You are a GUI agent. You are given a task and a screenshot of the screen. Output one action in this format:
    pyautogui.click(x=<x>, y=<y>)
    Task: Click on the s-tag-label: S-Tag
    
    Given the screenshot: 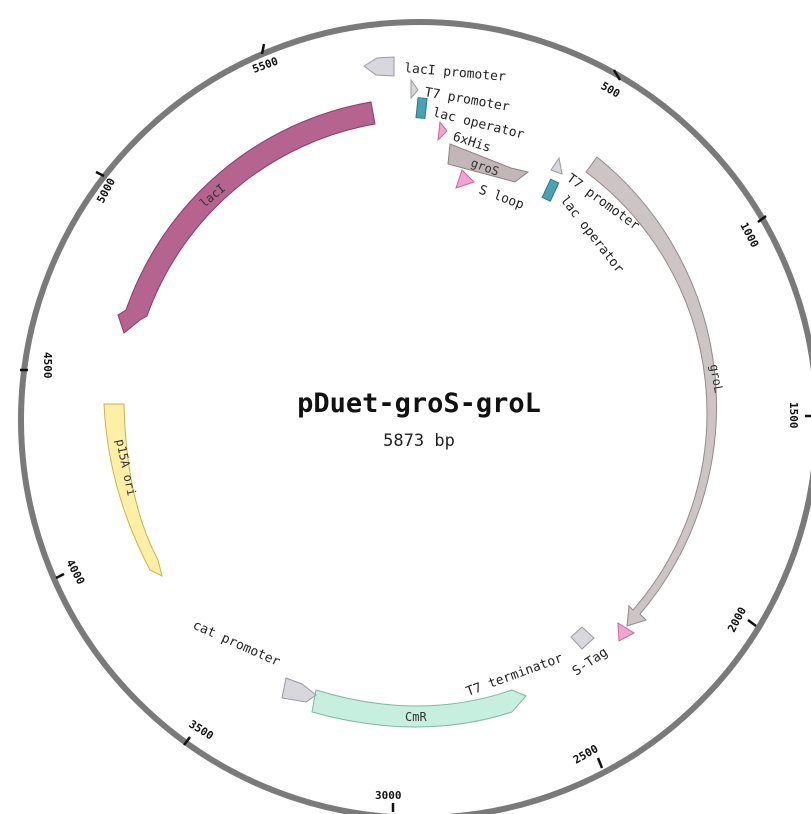 What is the action you would take?
    pyautogui.click(x=590, y=662)
    